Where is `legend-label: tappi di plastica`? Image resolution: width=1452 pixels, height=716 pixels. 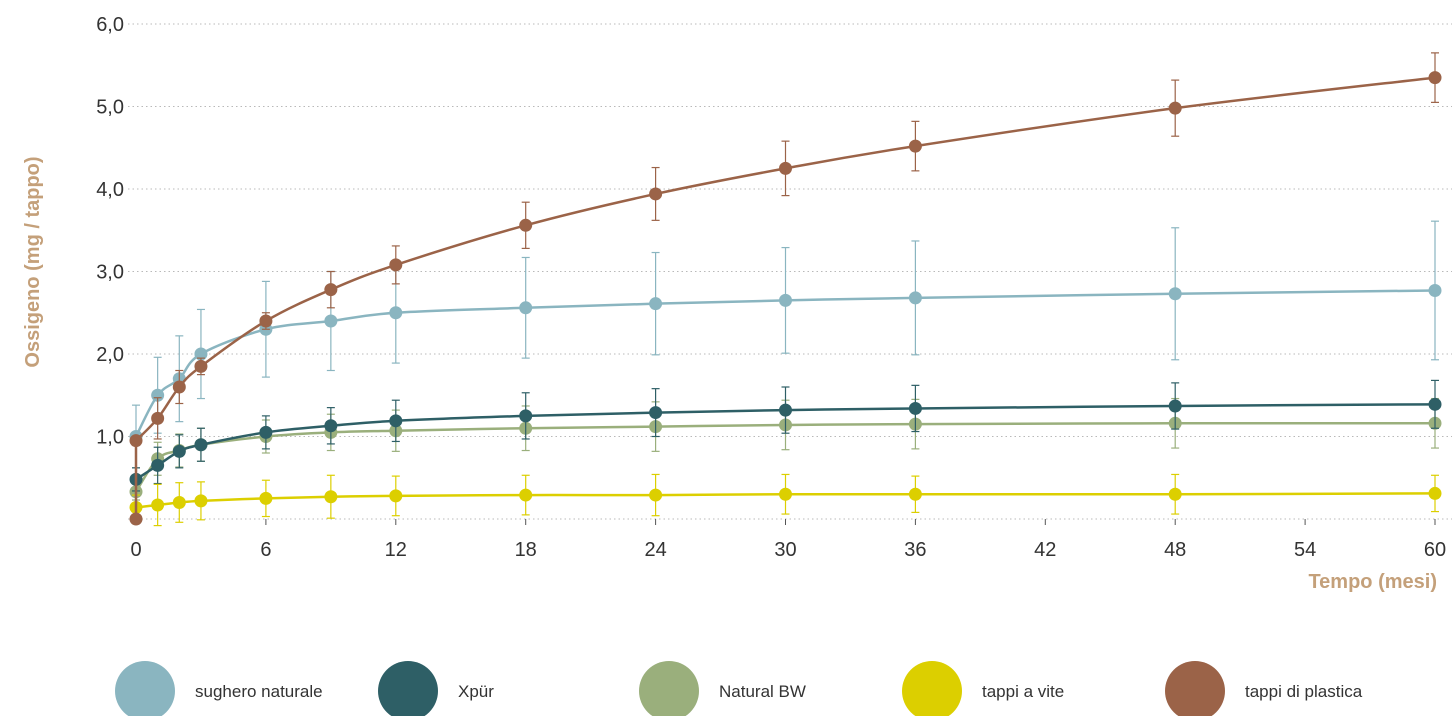 legend-label: tappi di plastica is located at coordinates (1304, 691).